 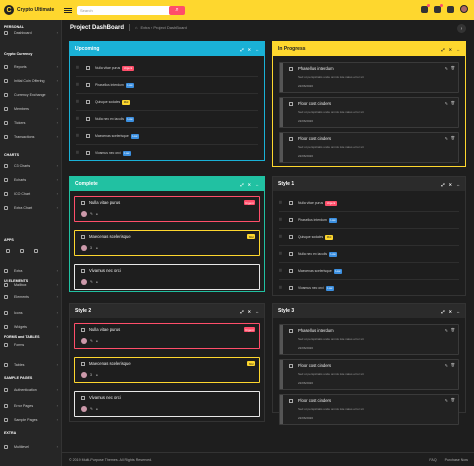 I want to click on search-input: Search, so click(x=124, y=10).